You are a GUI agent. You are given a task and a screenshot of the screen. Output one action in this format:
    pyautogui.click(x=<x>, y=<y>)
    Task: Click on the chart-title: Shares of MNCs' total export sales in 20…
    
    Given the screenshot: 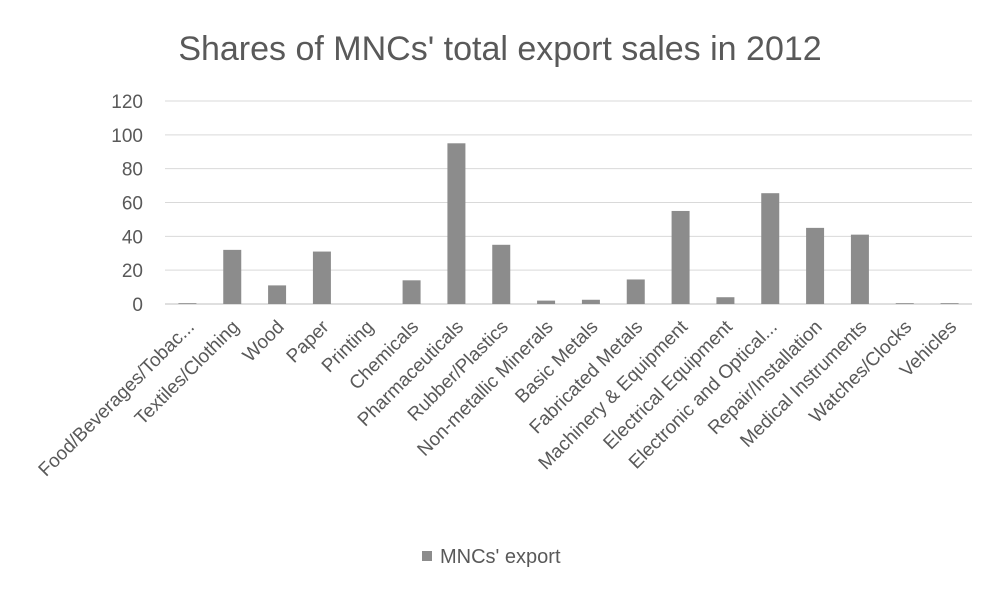 What is the action you would take?
    pyautogui.click(x=500, y=49)
    